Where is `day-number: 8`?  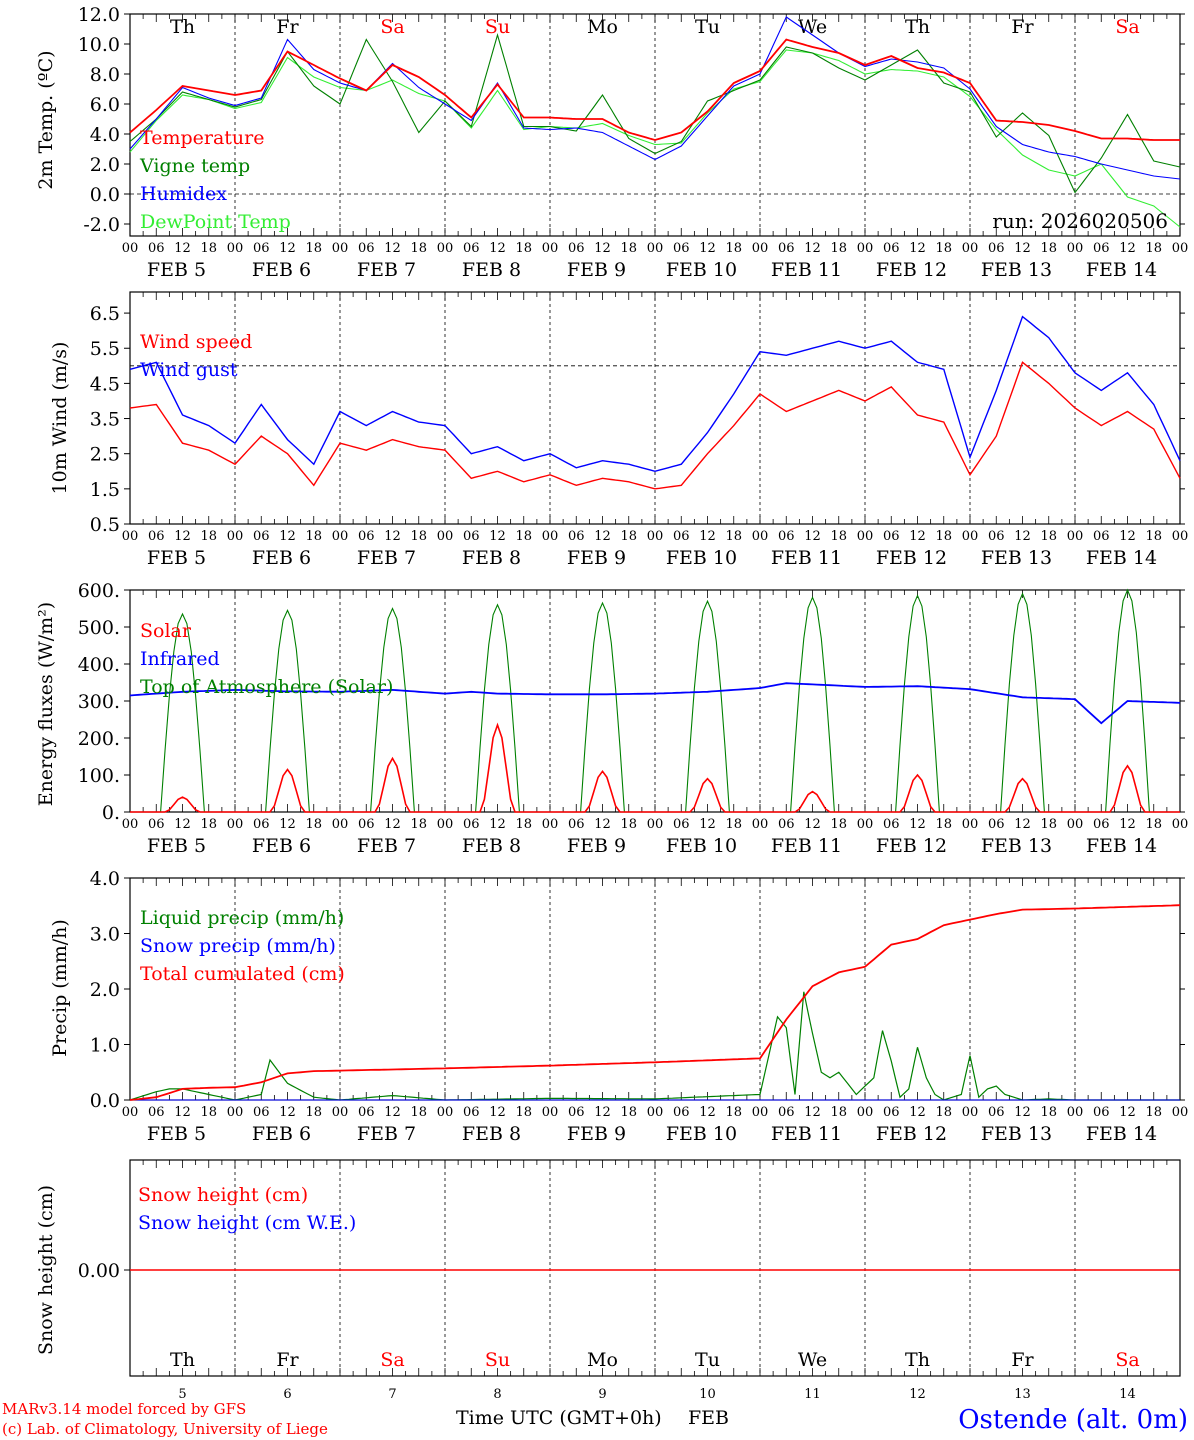 day-number: 8 is located at coordinates (497, 1394).